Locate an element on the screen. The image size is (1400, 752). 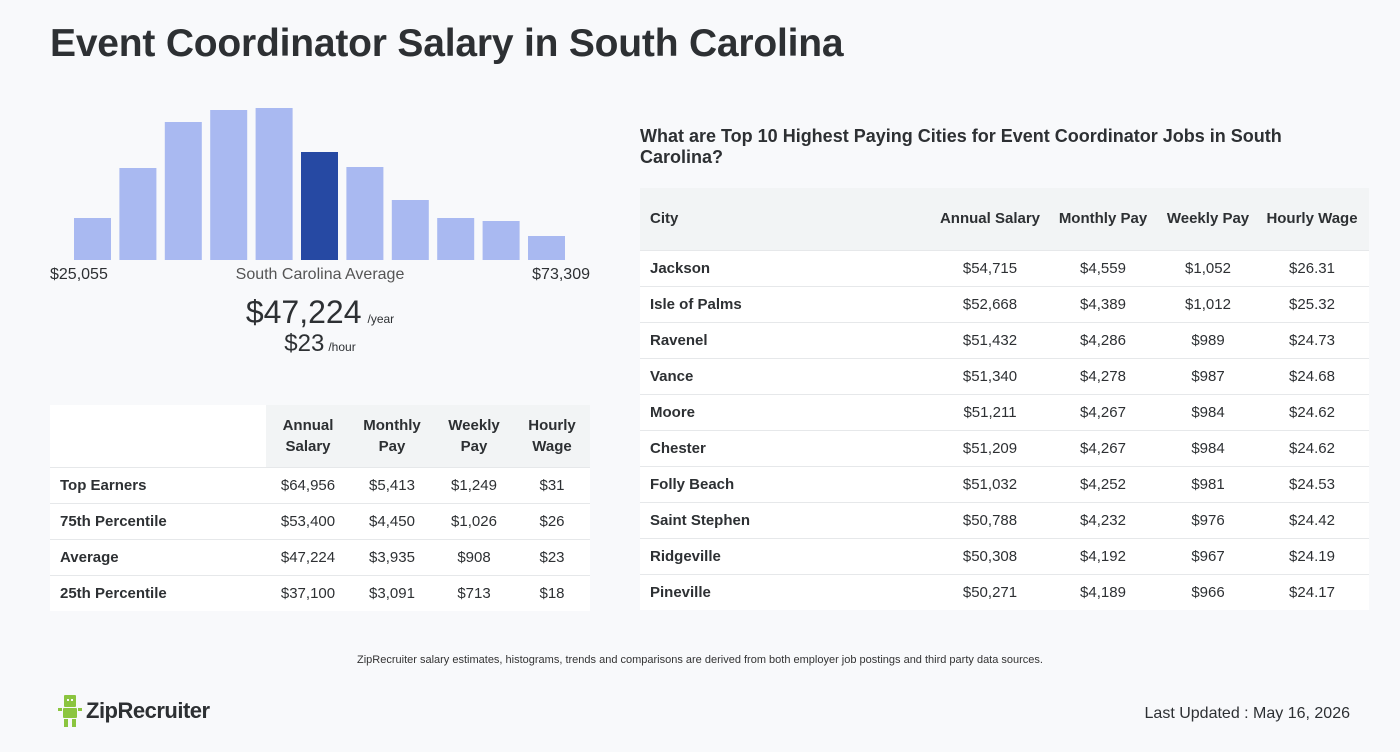
table-row: Jackson $54,715 $4,559 $1,052 $26.31 is located at coordinates (1004, 267).